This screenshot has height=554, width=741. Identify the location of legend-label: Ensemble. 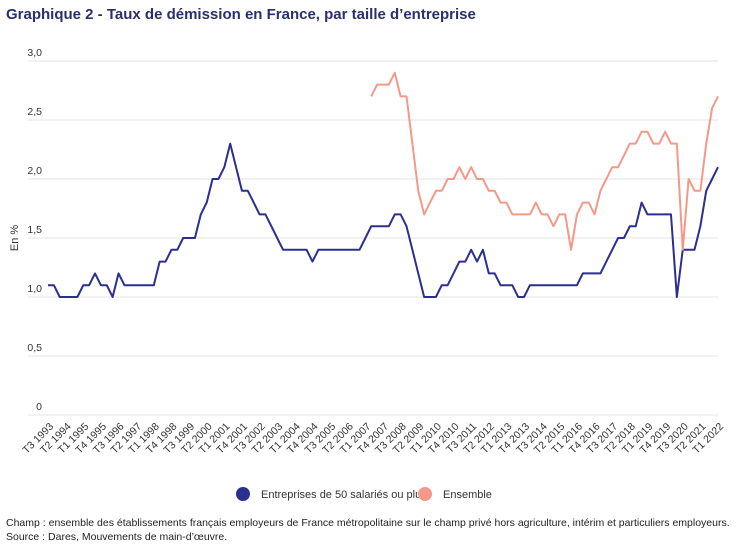
(467, 495).